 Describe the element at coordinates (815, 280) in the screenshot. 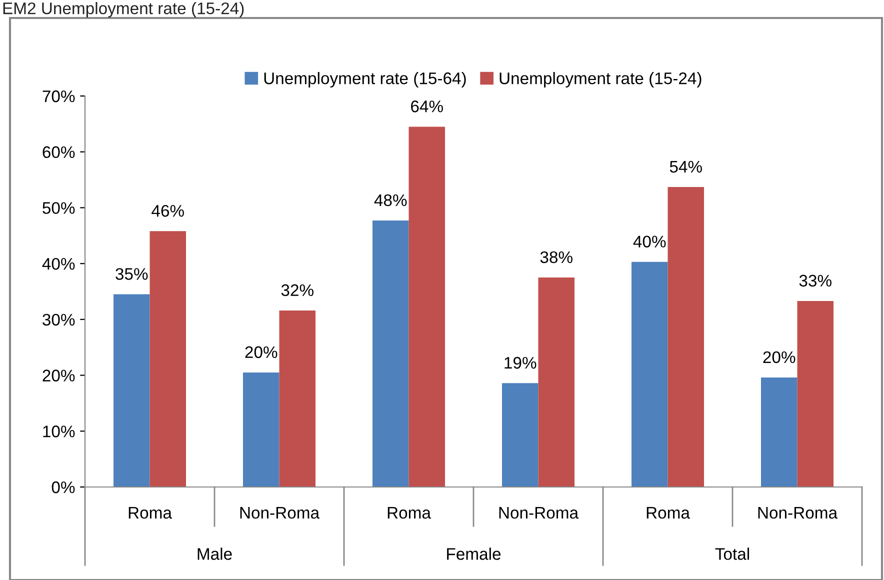

I see `data-label: 33%` at that location.